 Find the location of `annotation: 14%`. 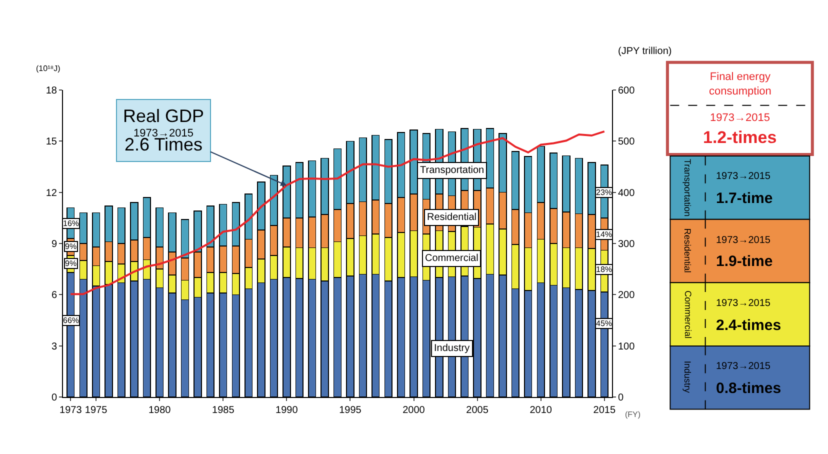

annotation: 14% is located at coordinates (604, 234).